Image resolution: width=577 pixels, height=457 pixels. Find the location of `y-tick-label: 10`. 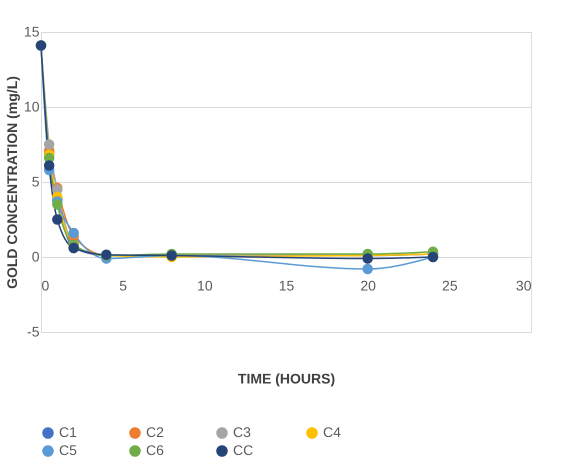

y-tick-label: 10 is located at coordinates (32, 106).